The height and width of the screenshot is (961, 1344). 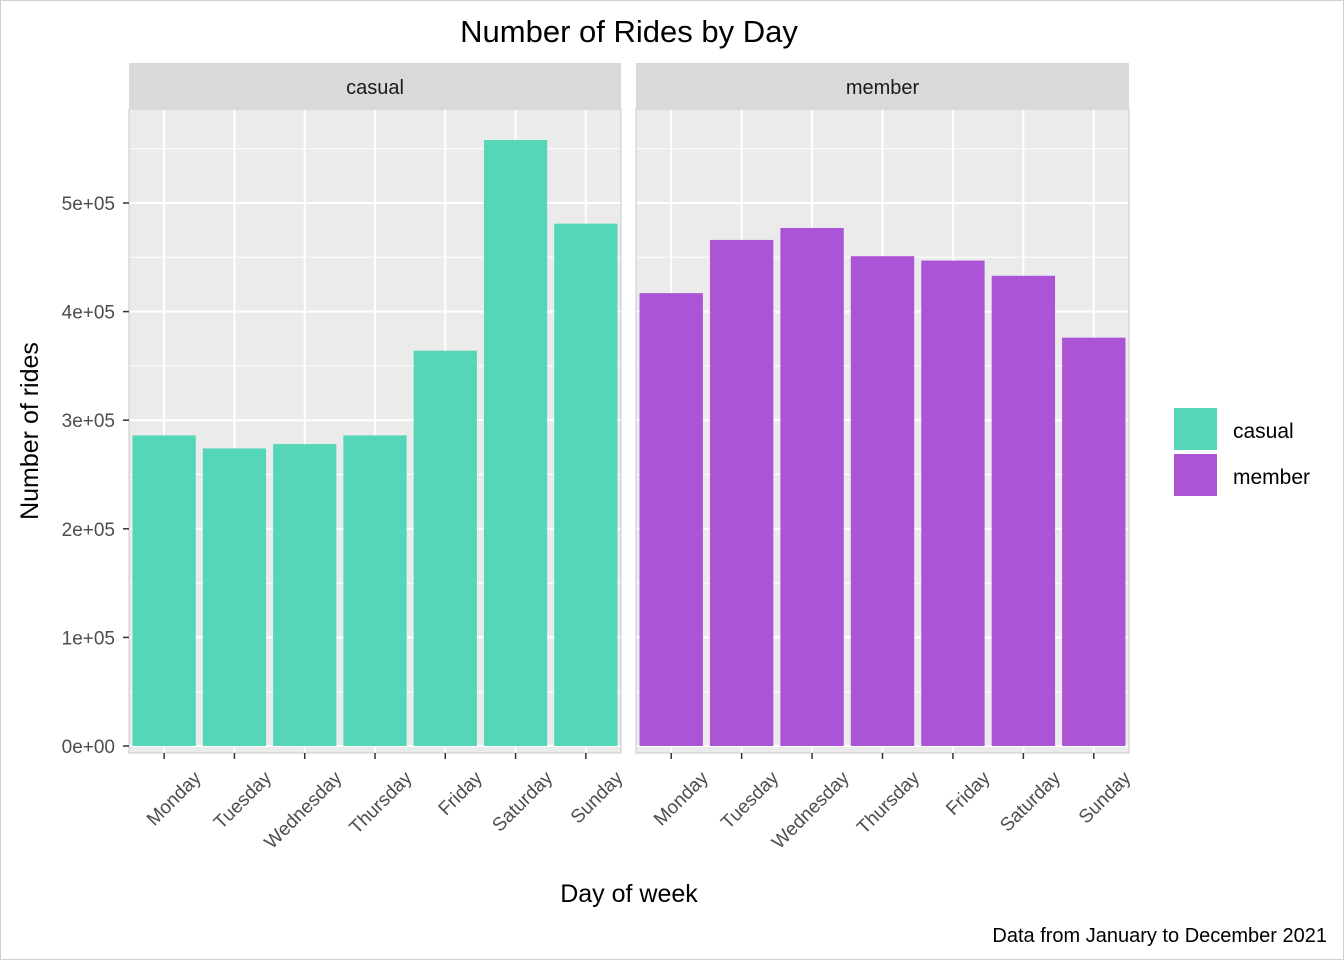 I want to click on x-tick-label-member-friday: Friday, so click(x=968, y=793).